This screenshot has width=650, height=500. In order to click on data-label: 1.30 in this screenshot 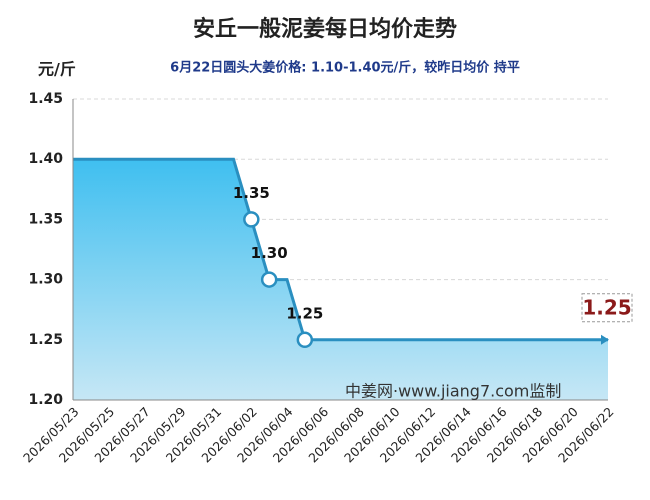, I will do `click(269, 253)`.